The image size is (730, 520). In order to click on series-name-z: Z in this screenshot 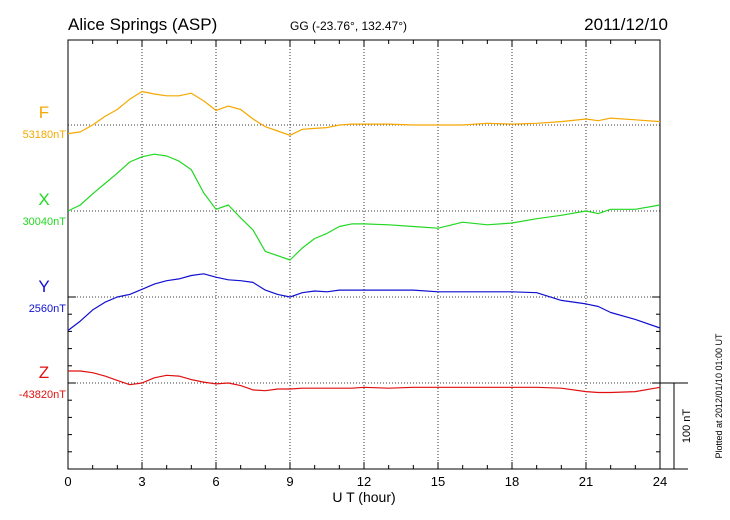, I will do `click(44, 372)`.